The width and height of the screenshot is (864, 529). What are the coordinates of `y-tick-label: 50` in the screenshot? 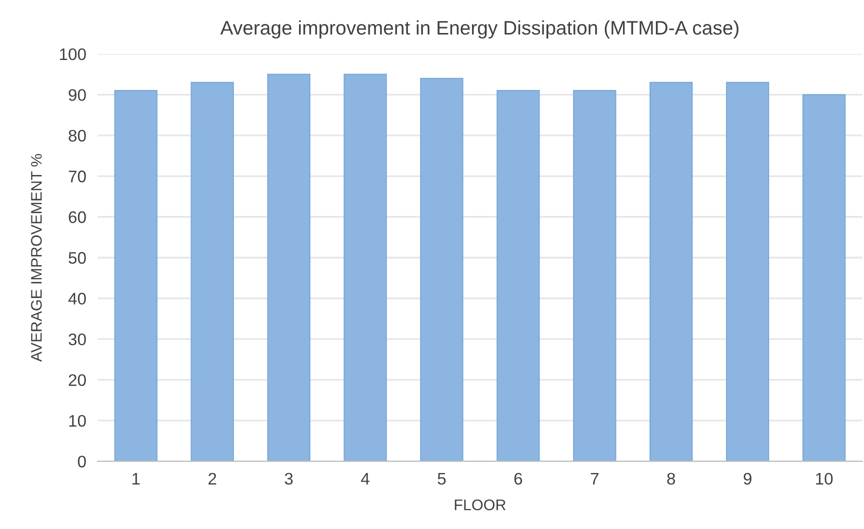 It's located at (77, 258).